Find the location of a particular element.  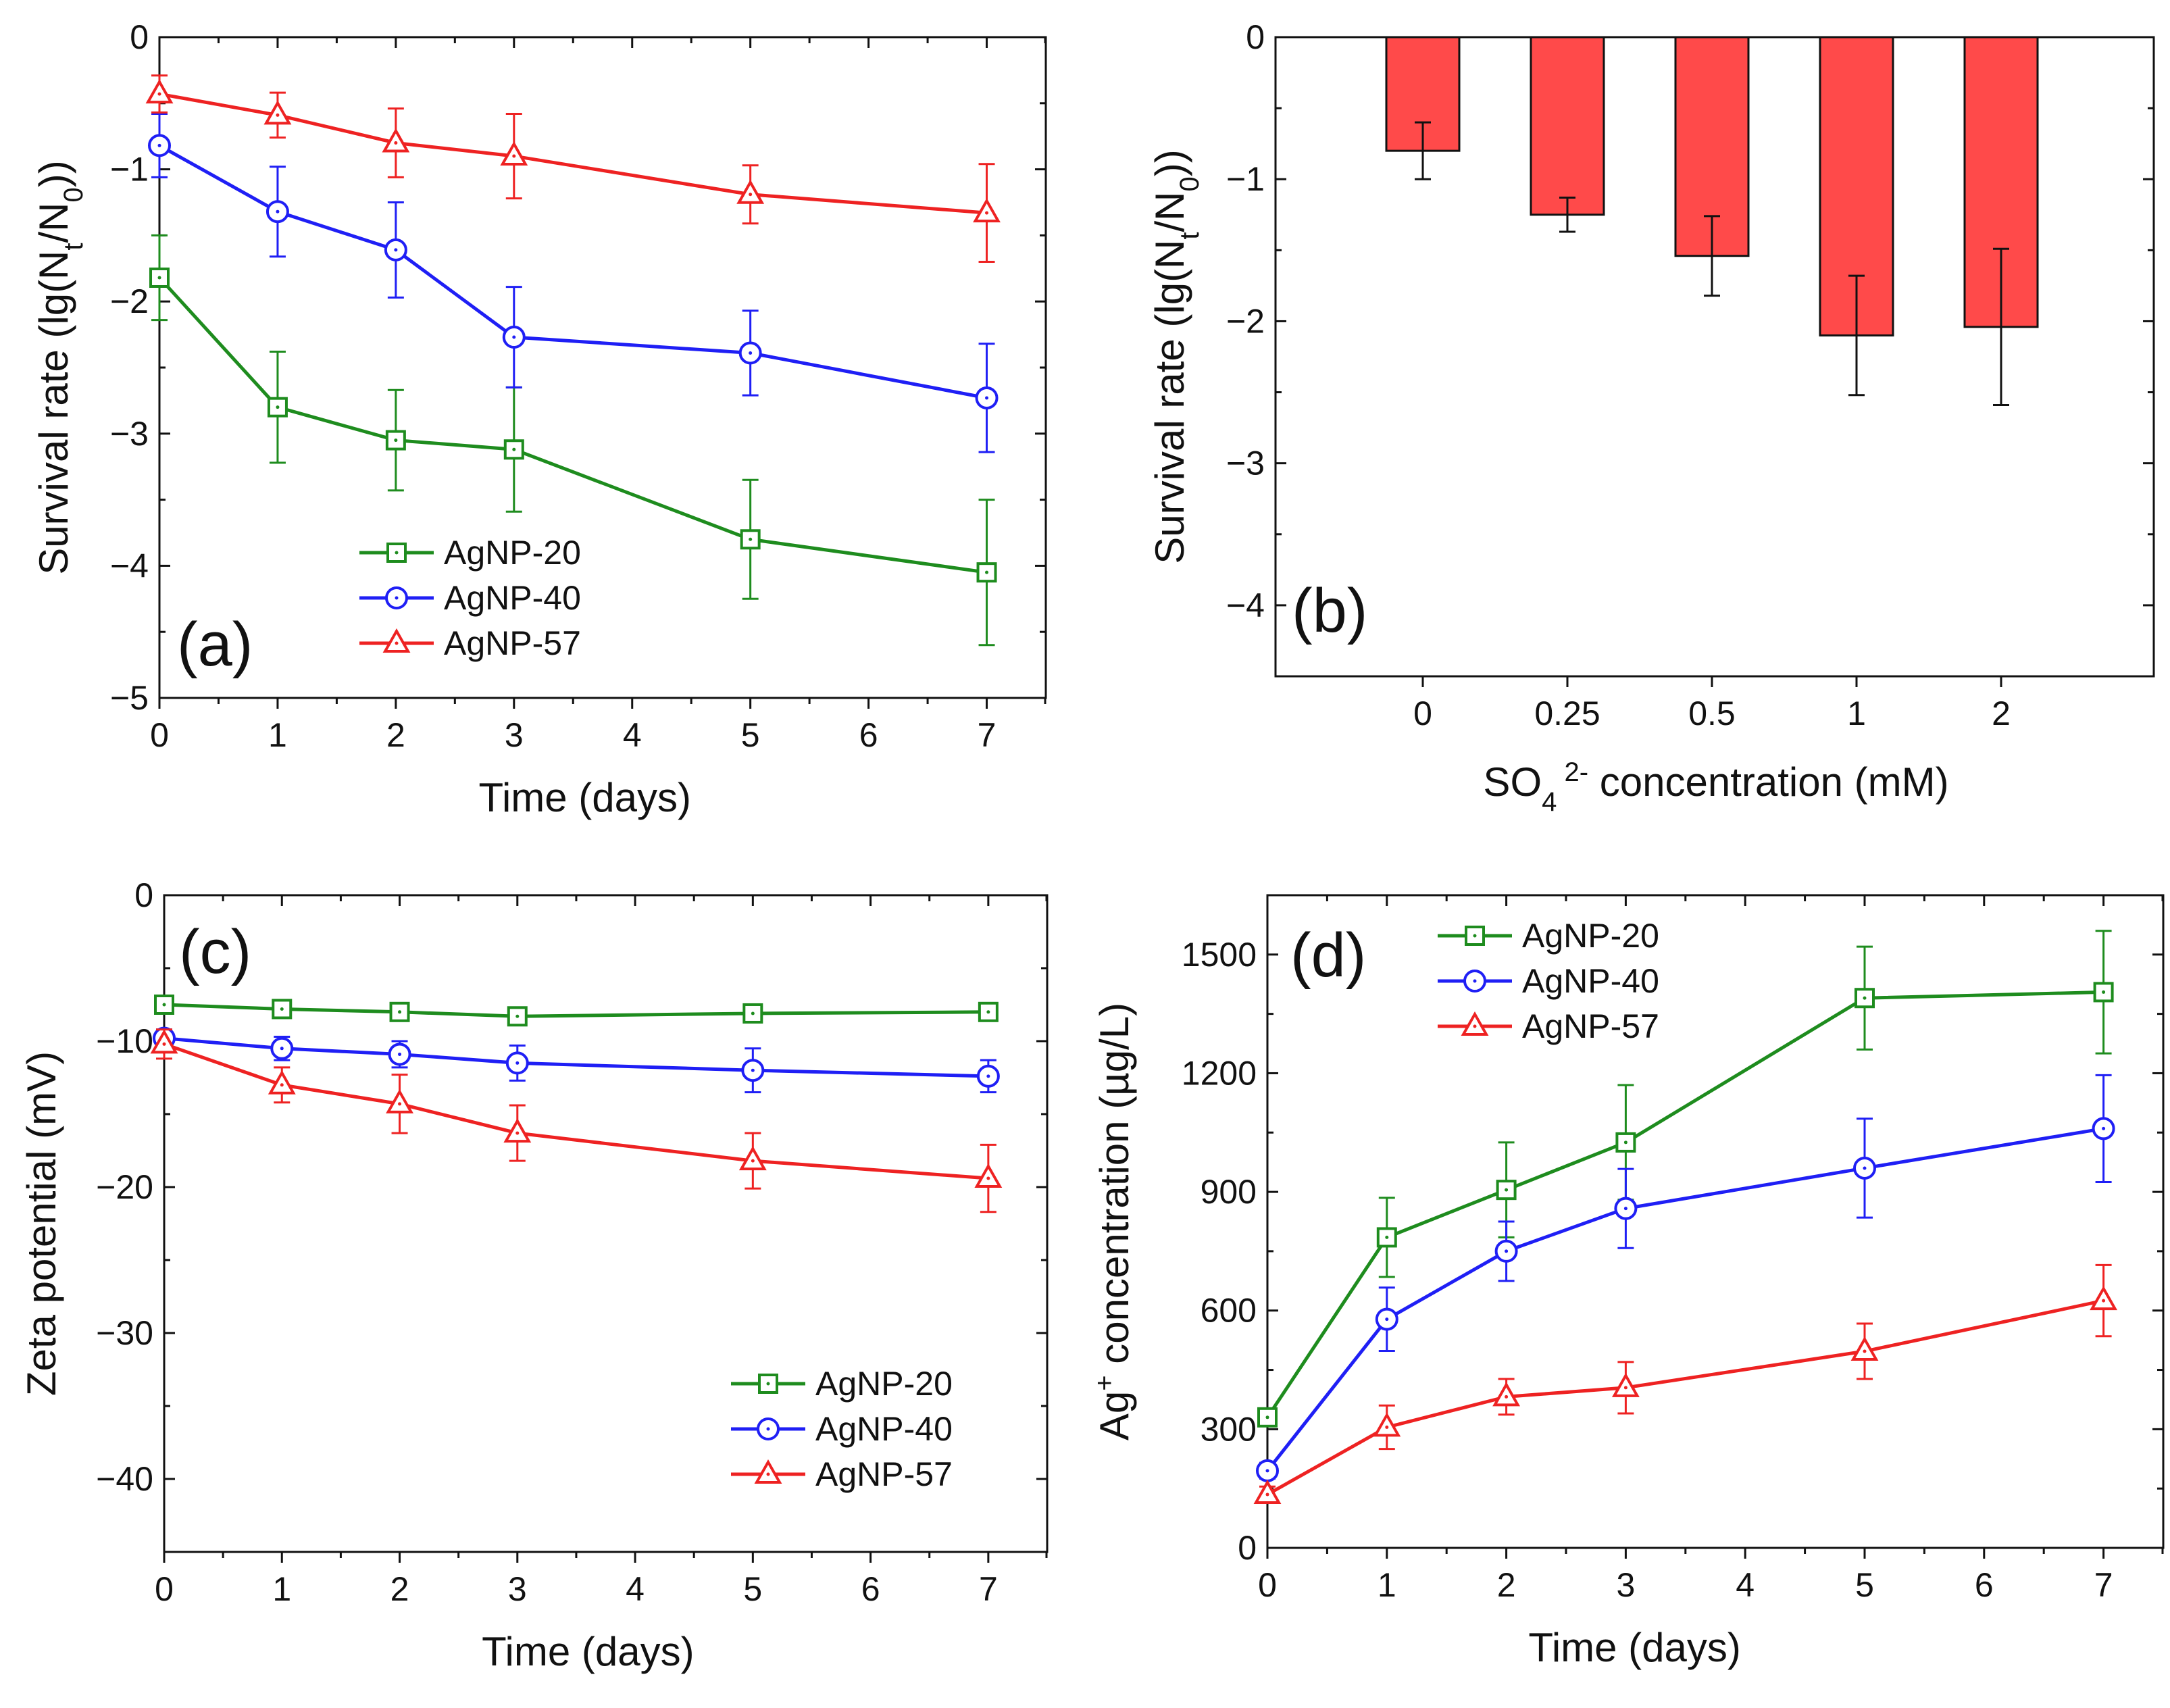

panel-label: (c) is located at coordinates (215, 952).